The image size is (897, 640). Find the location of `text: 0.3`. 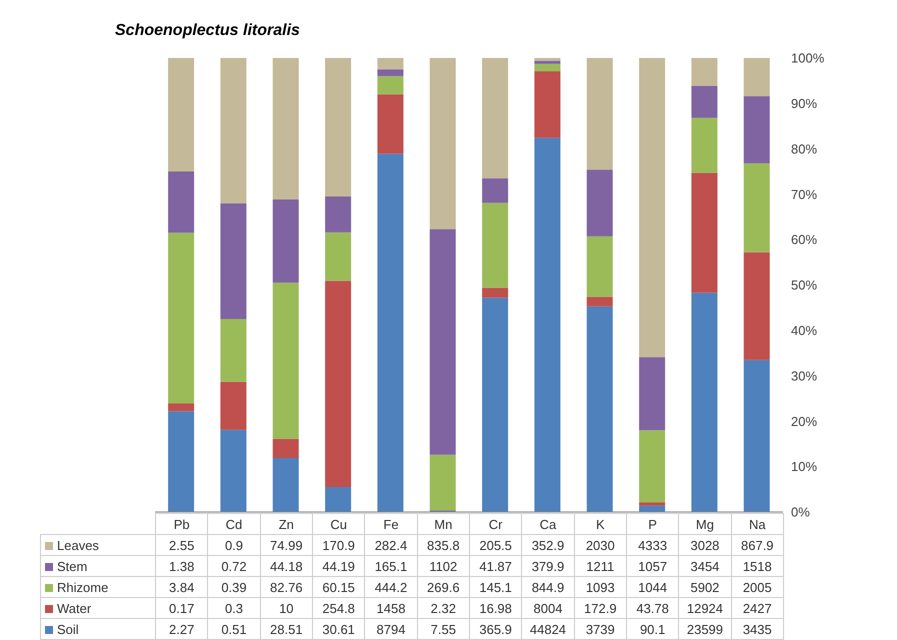

text: 0.3 is located at coordinates (234, 608).